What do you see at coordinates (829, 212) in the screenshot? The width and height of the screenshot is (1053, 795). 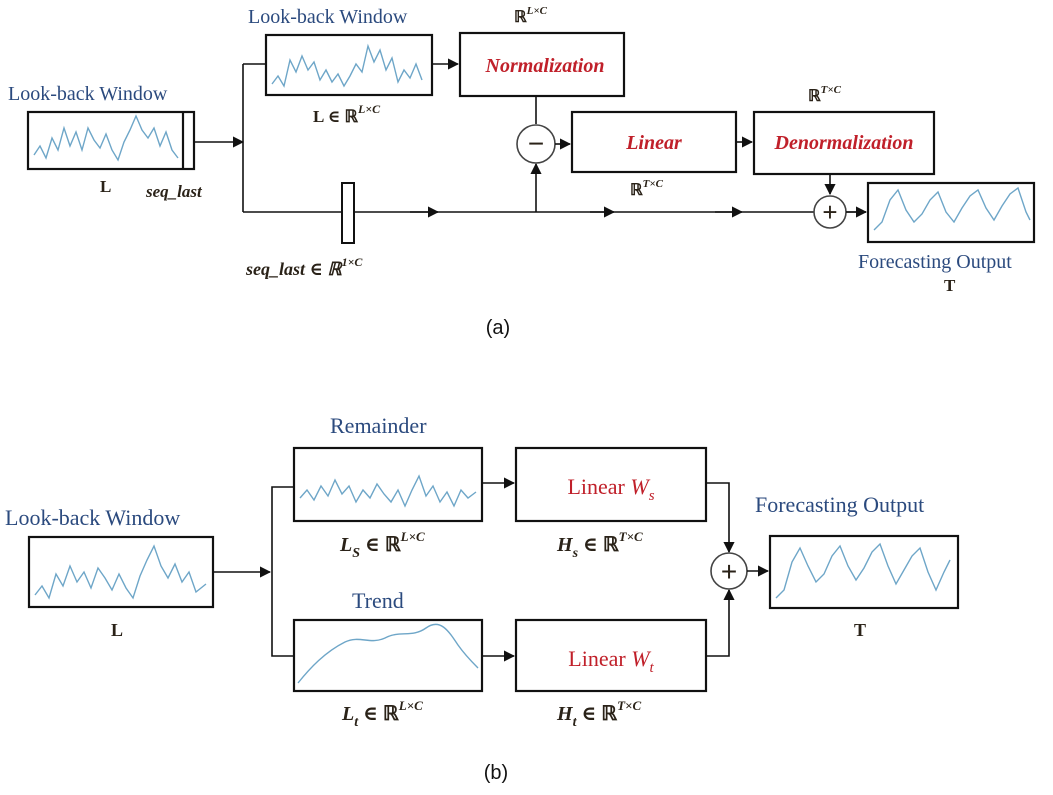 I see `a-plus-sign: +` at bounding box center [829, 212].